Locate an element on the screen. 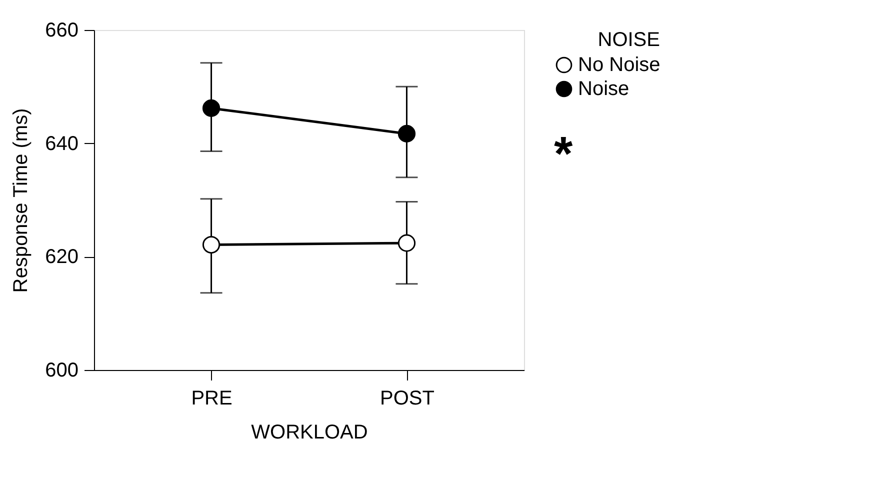 This screenshot has height=479, width=873. legend-title: NOISE is located at coordinates (629, 40).